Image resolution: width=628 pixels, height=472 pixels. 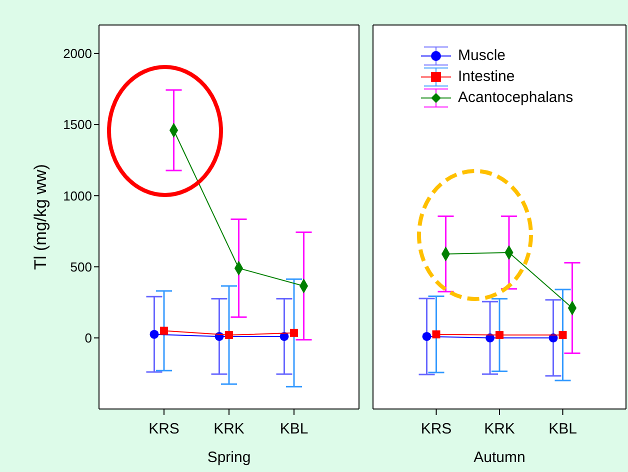 I want to click on y-tick-label: 2000, so click(x=77, y=54).